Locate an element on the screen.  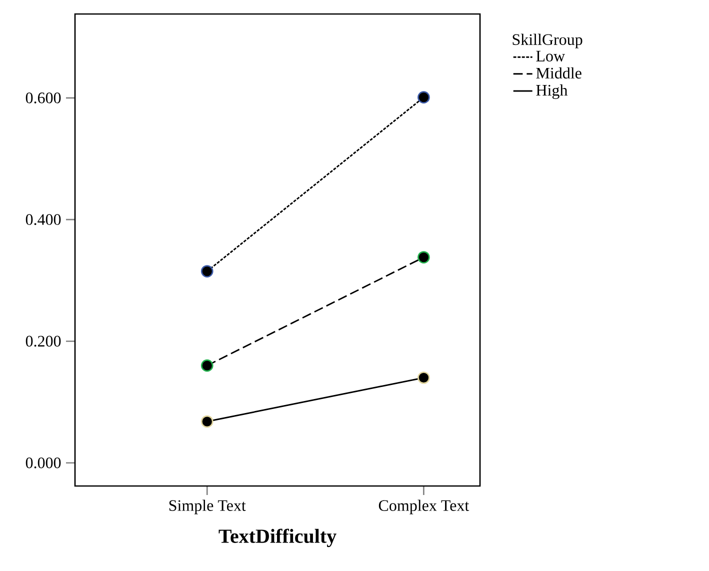
legend-title: SkillGroup is located at coordinates (547, 41).